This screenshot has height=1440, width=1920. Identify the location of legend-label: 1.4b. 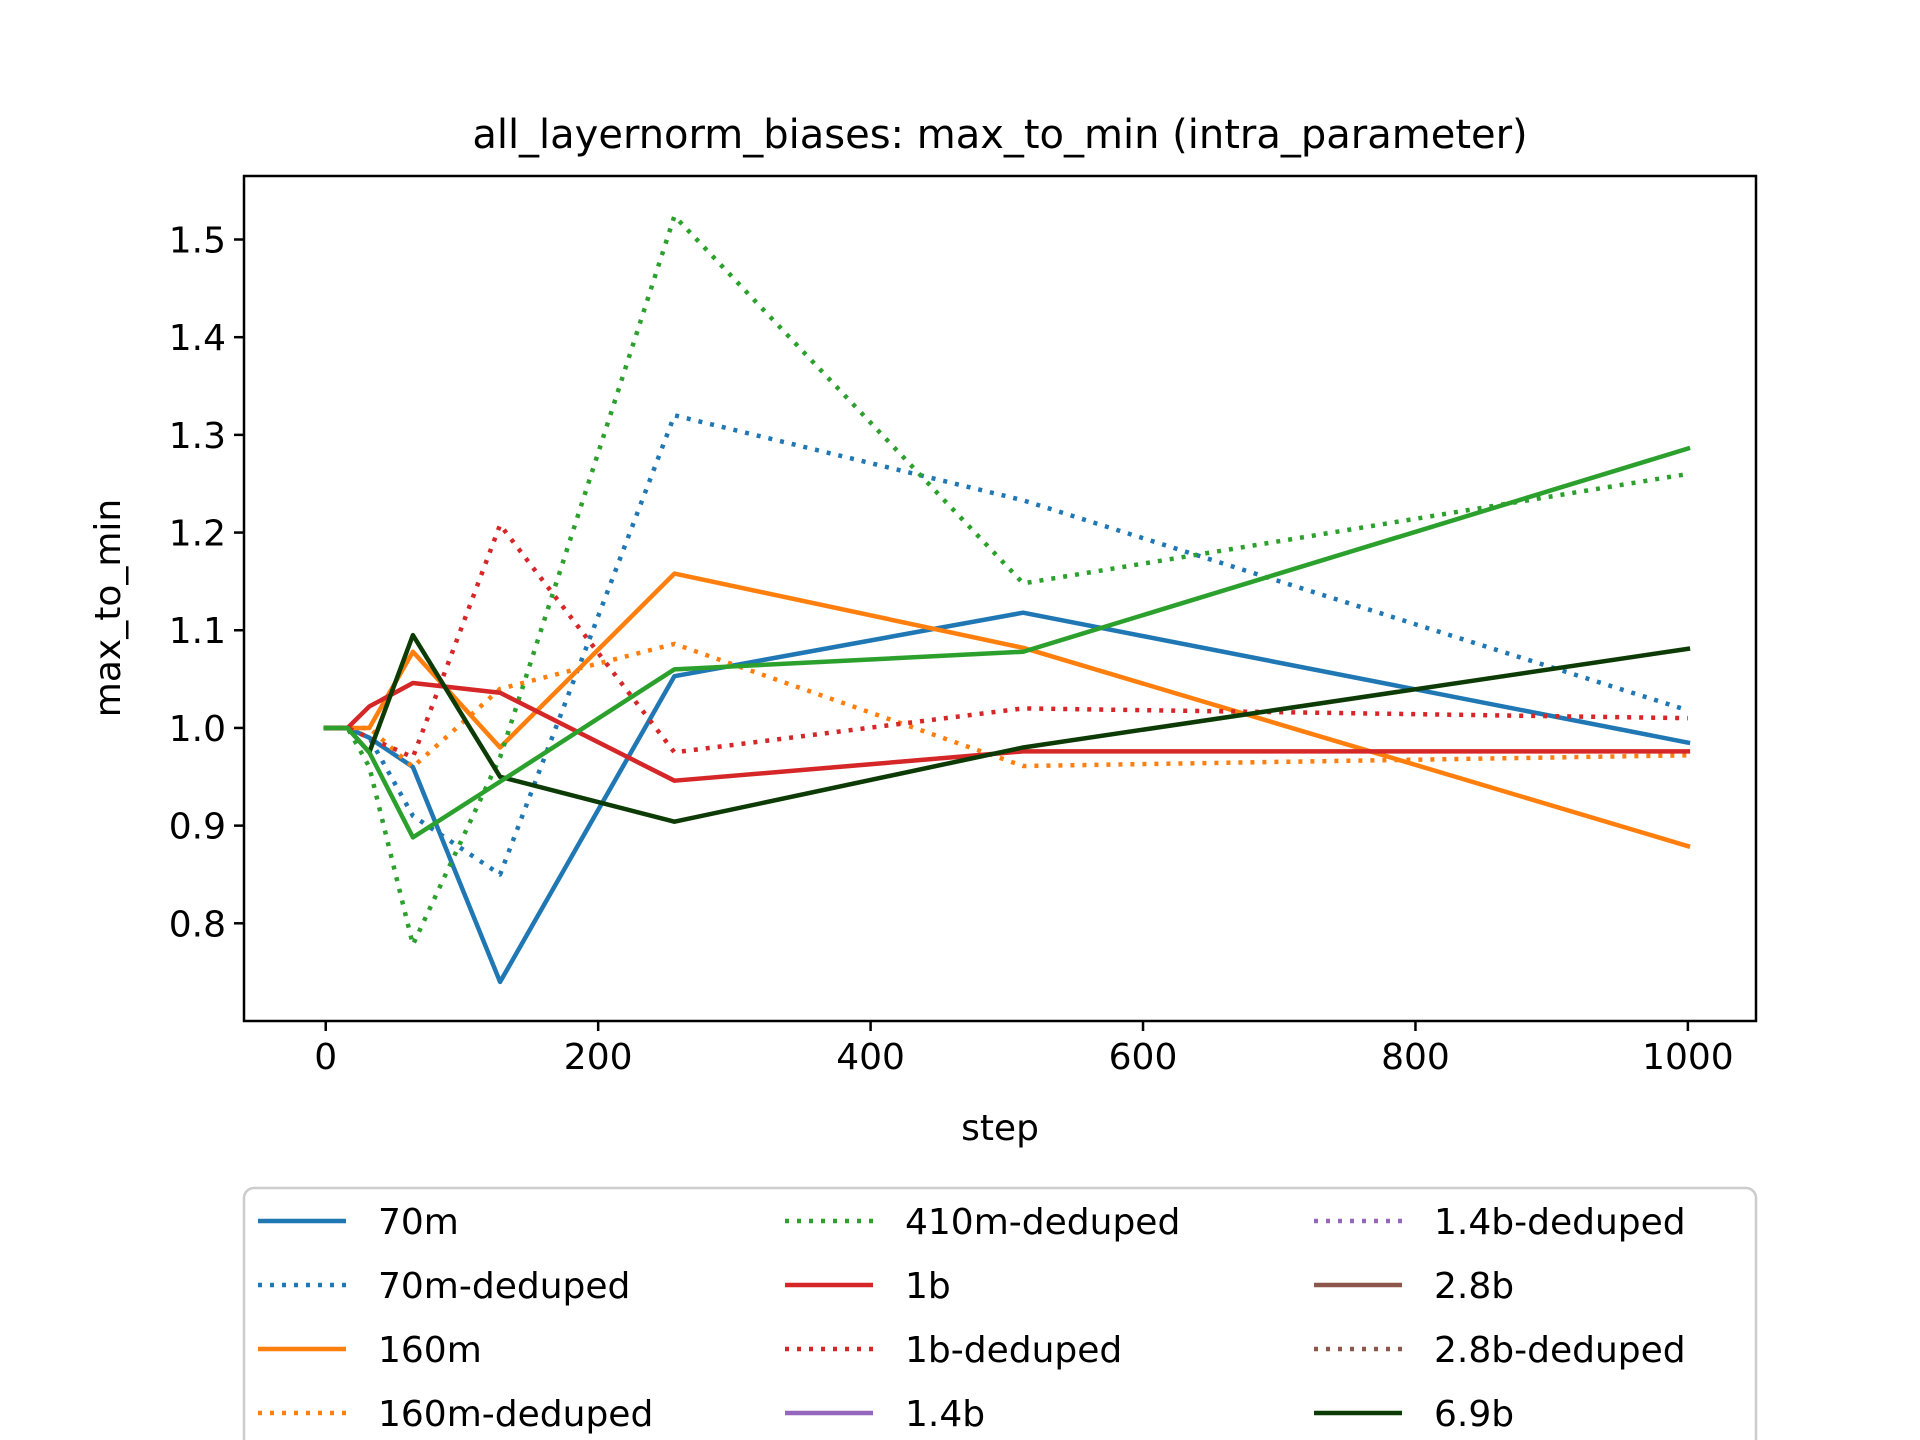
(945, 1414).